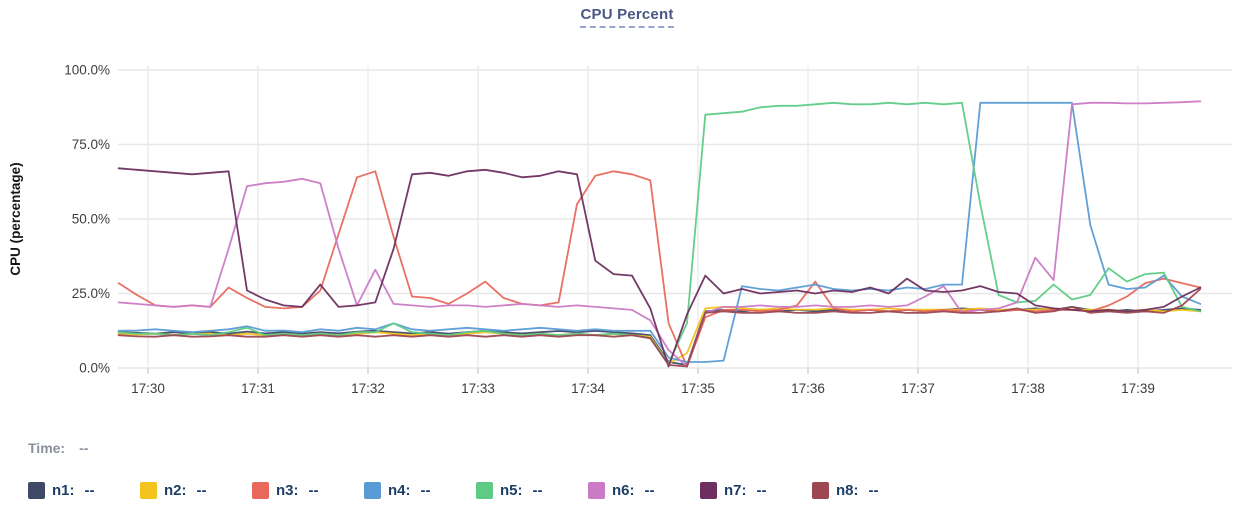 The width and height of the screenshot is (1254, 530). I want to click on chart-title: CPU Percent, so click(627, 17).